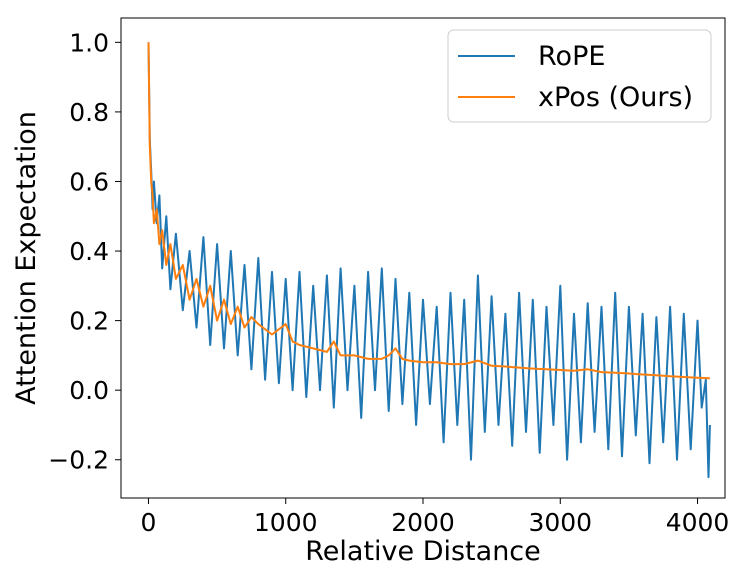 The height and width of the screenshot is (573, 754). What do you see at coordinates (89, 321) in the screenshot?
I see `y-tick-label: 0.2` at bounding box center [89, 321].